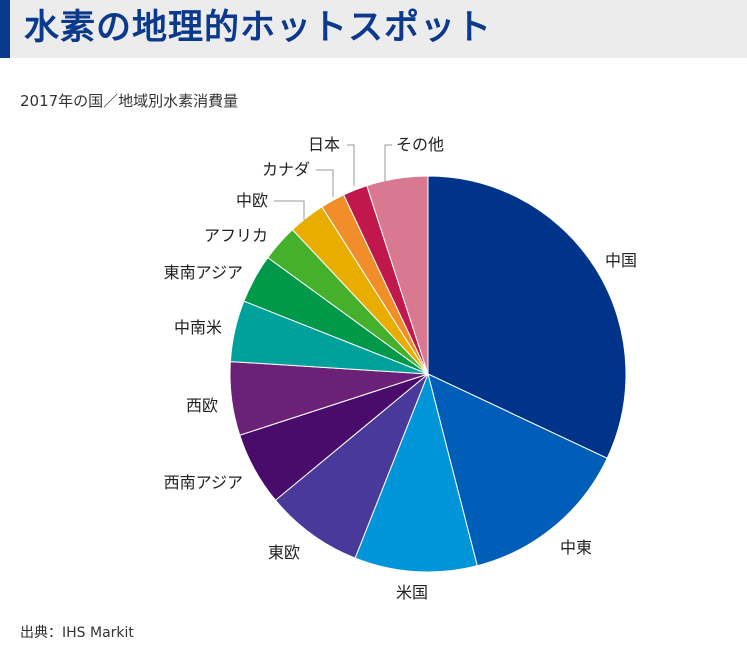 Image resolution: width=747 pixels, height=658 pixels. I want to click on chart-subtitle: 2017年の国／地域別水素消費量, so click(129, 101).